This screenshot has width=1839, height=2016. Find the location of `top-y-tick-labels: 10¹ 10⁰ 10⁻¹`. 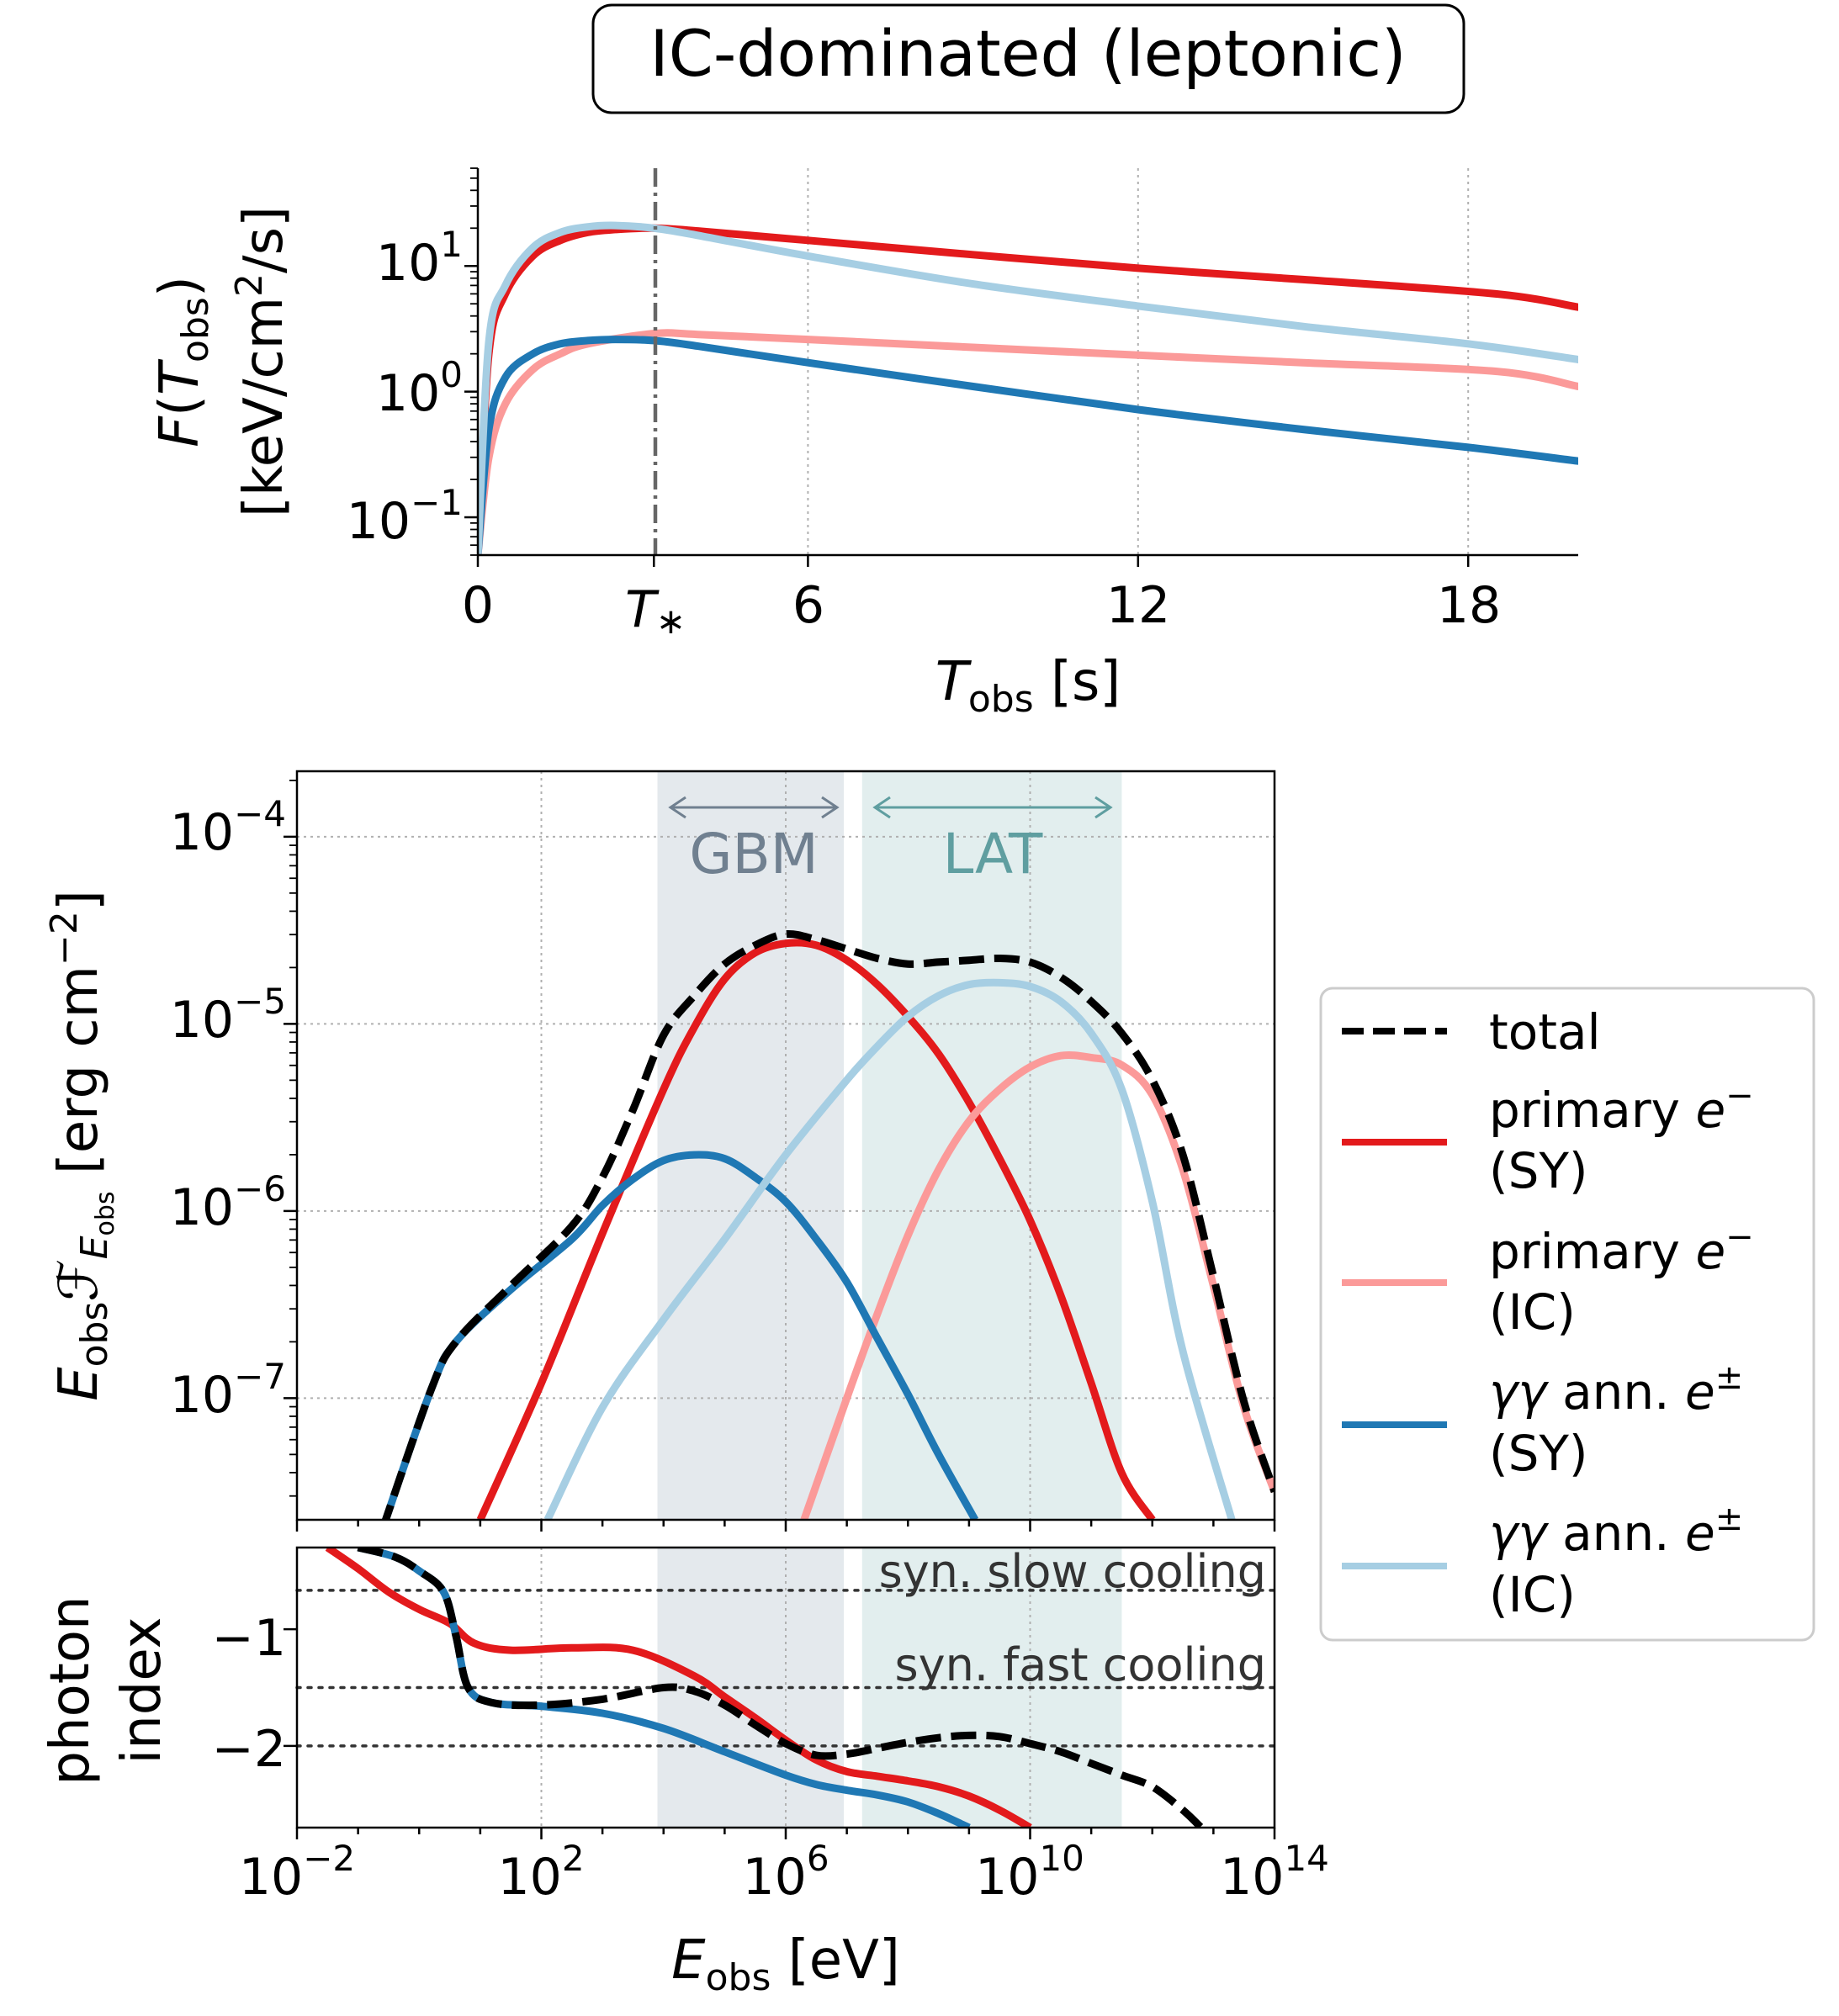

top-y-tick-labels: 10¹ 10⁰ 10⁻¹ is located at coordinates (405, 387).